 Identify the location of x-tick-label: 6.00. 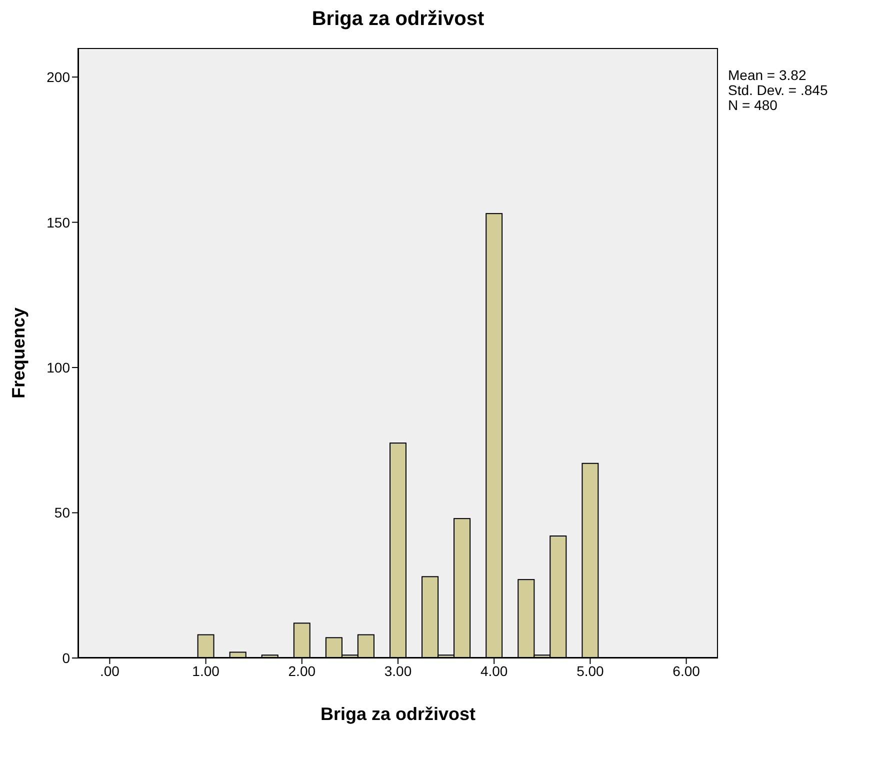
(686, 670).